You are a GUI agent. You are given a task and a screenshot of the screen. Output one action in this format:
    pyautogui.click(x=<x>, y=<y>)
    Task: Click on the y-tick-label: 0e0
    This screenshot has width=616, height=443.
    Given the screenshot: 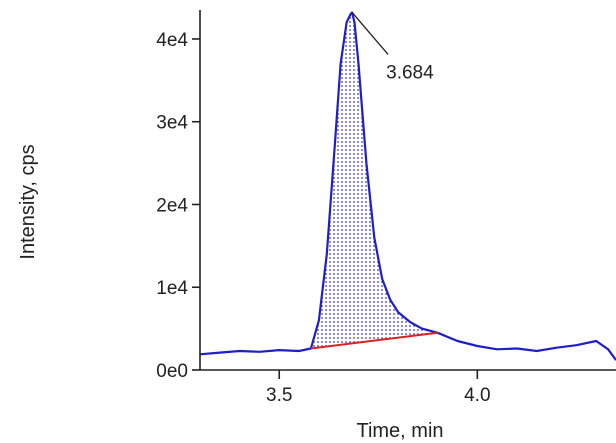 What is the action you would take?
    pyautogui.click(x=172, y=371)
    